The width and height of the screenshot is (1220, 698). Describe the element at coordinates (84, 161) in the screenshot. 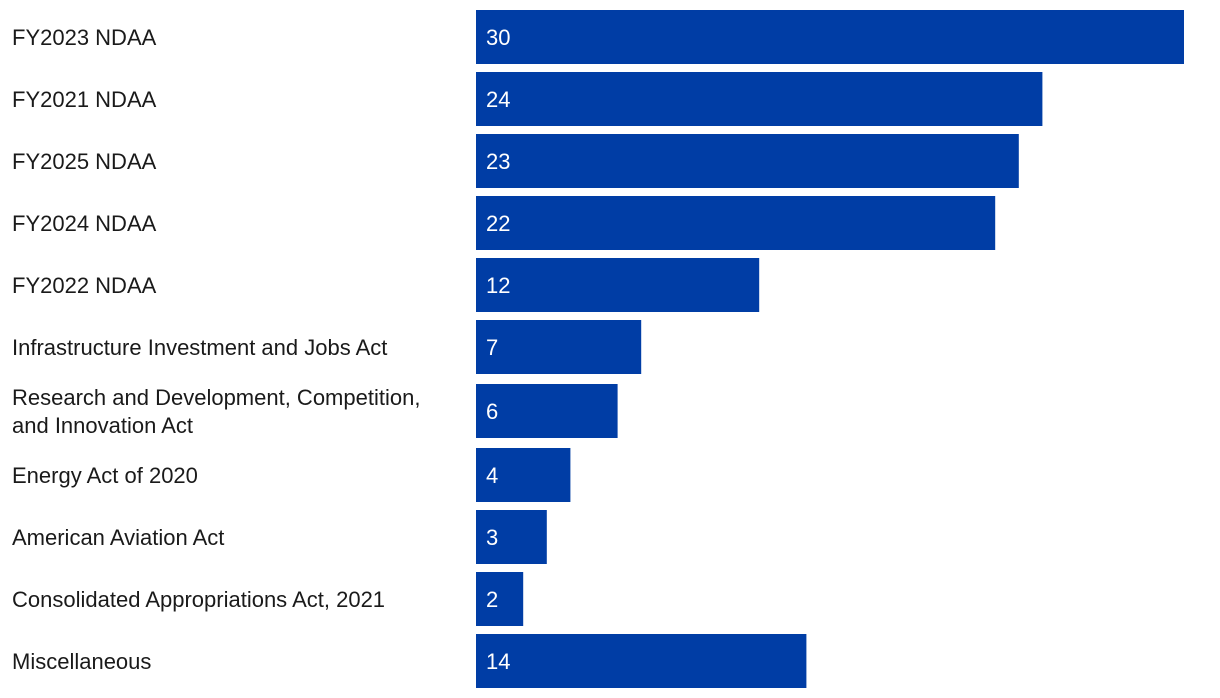

I see `category-label-fy2025-ndaa: FY2025 NDAA` at that location.